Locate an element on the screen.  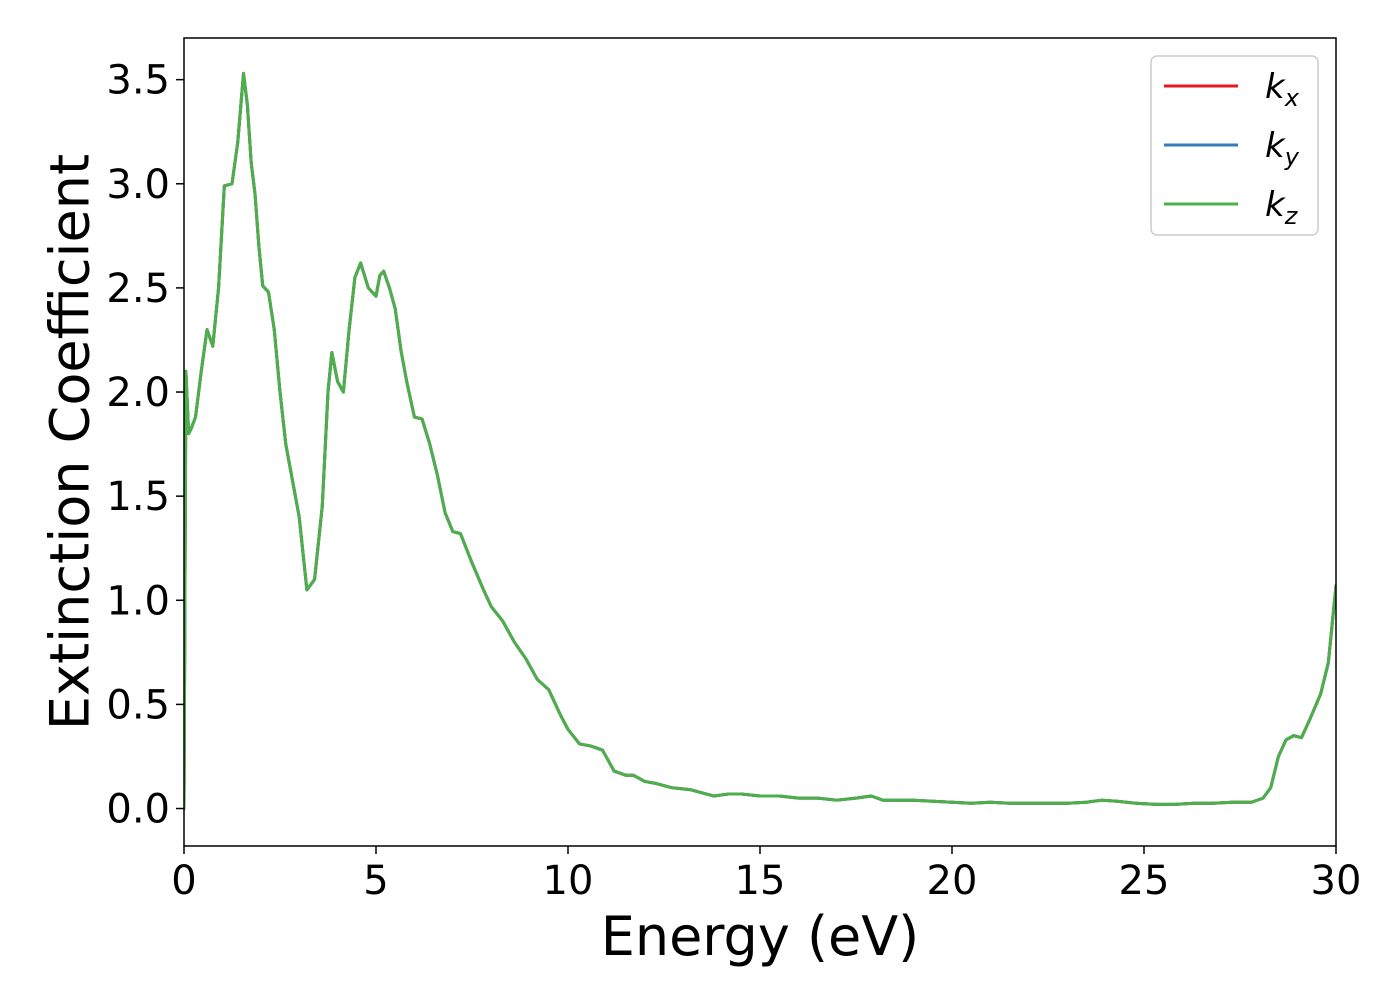
y-tick-label: 3.0 is located at coordinates (138, 185).